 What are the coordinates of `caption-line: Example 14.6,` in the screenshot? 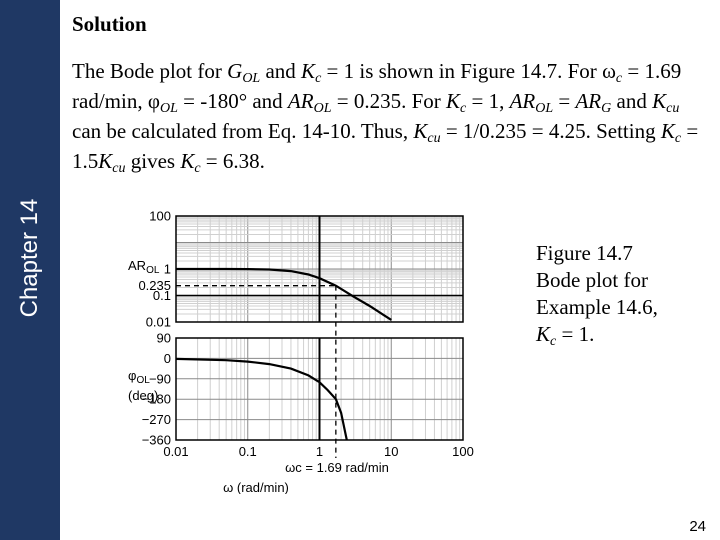 It's located at (597, 307).